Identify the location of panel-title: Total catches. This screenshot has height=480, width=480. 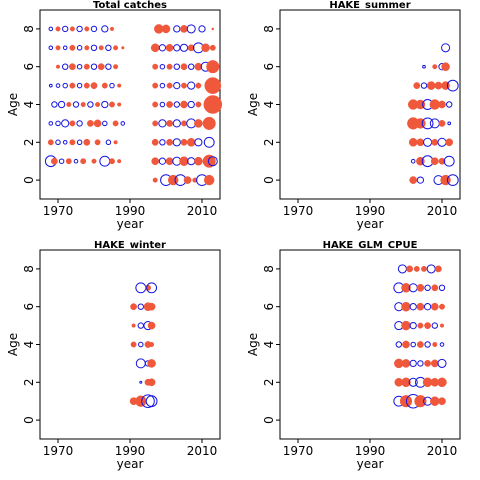
(130, 5).